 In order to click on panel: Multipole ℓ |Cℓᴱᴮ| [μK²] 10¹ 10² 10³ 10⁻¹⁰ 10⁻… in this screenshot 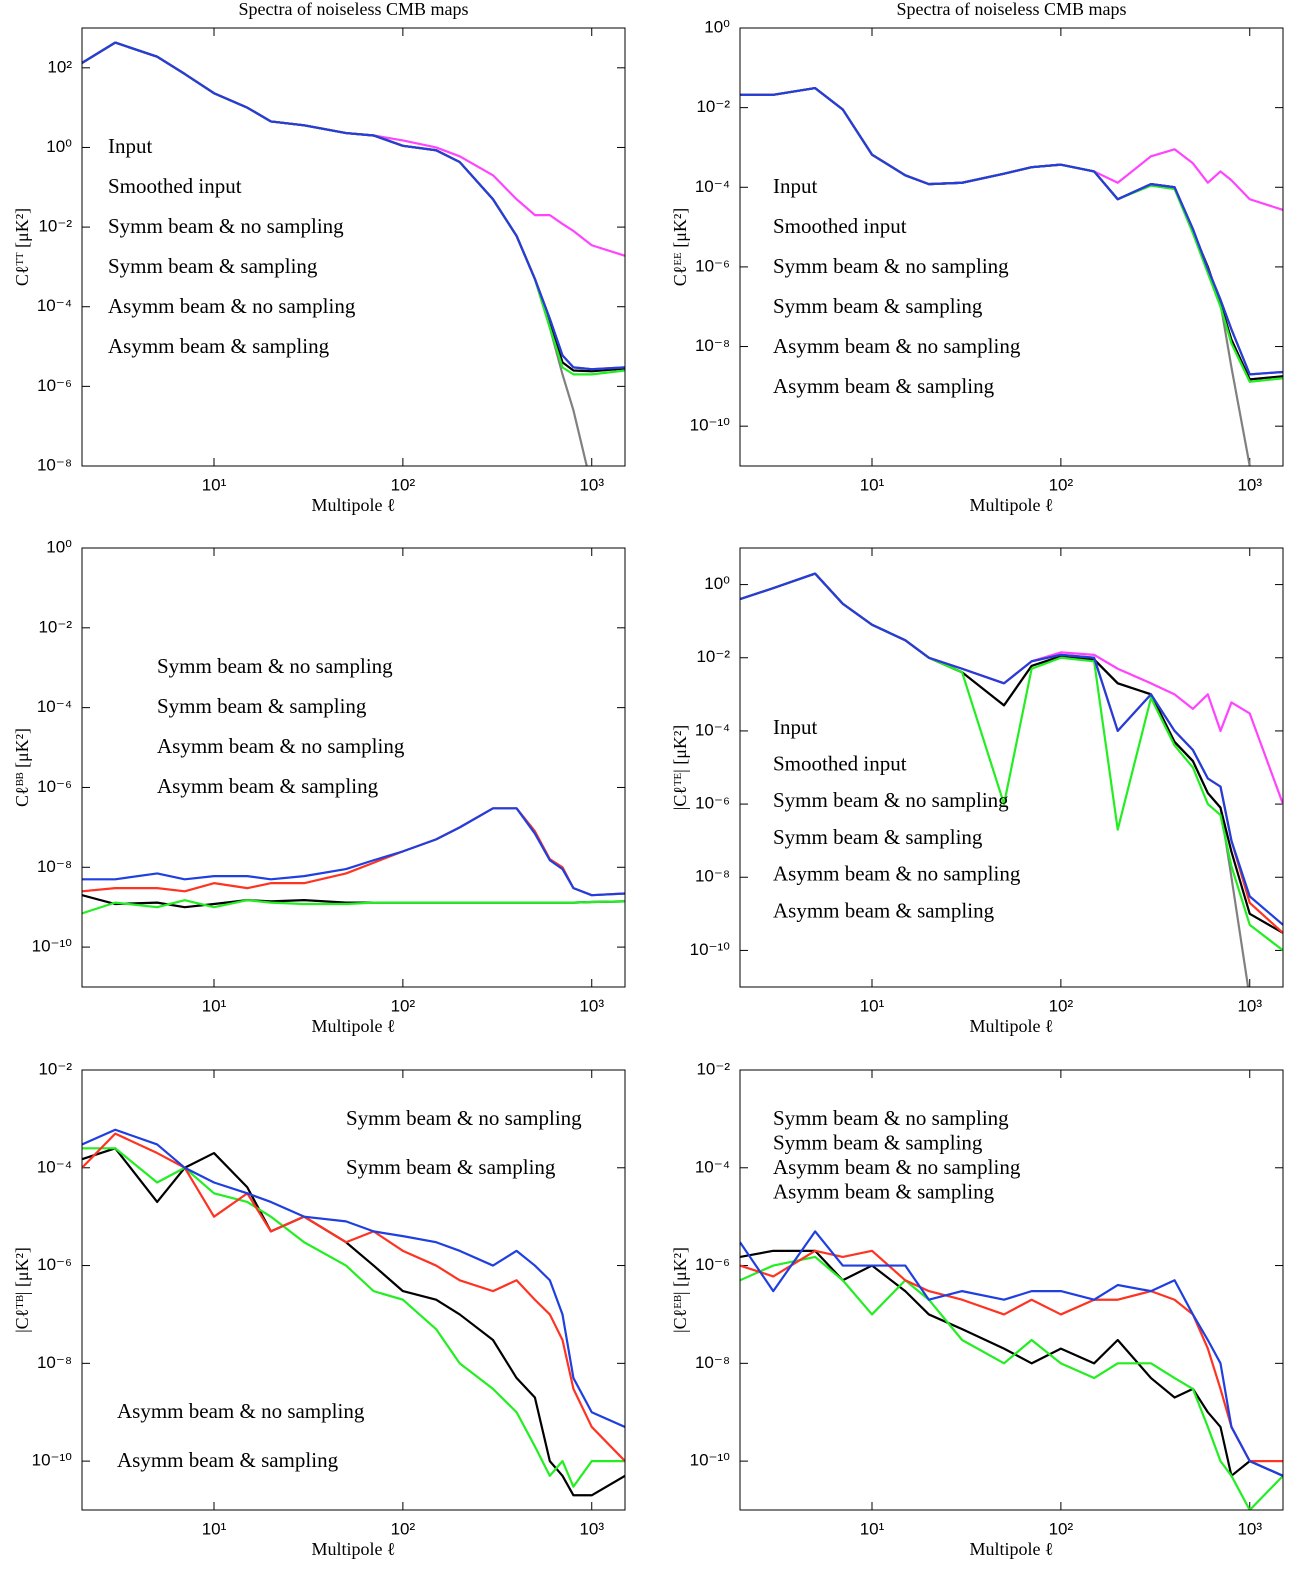, I will do `click(977, 1309)`.